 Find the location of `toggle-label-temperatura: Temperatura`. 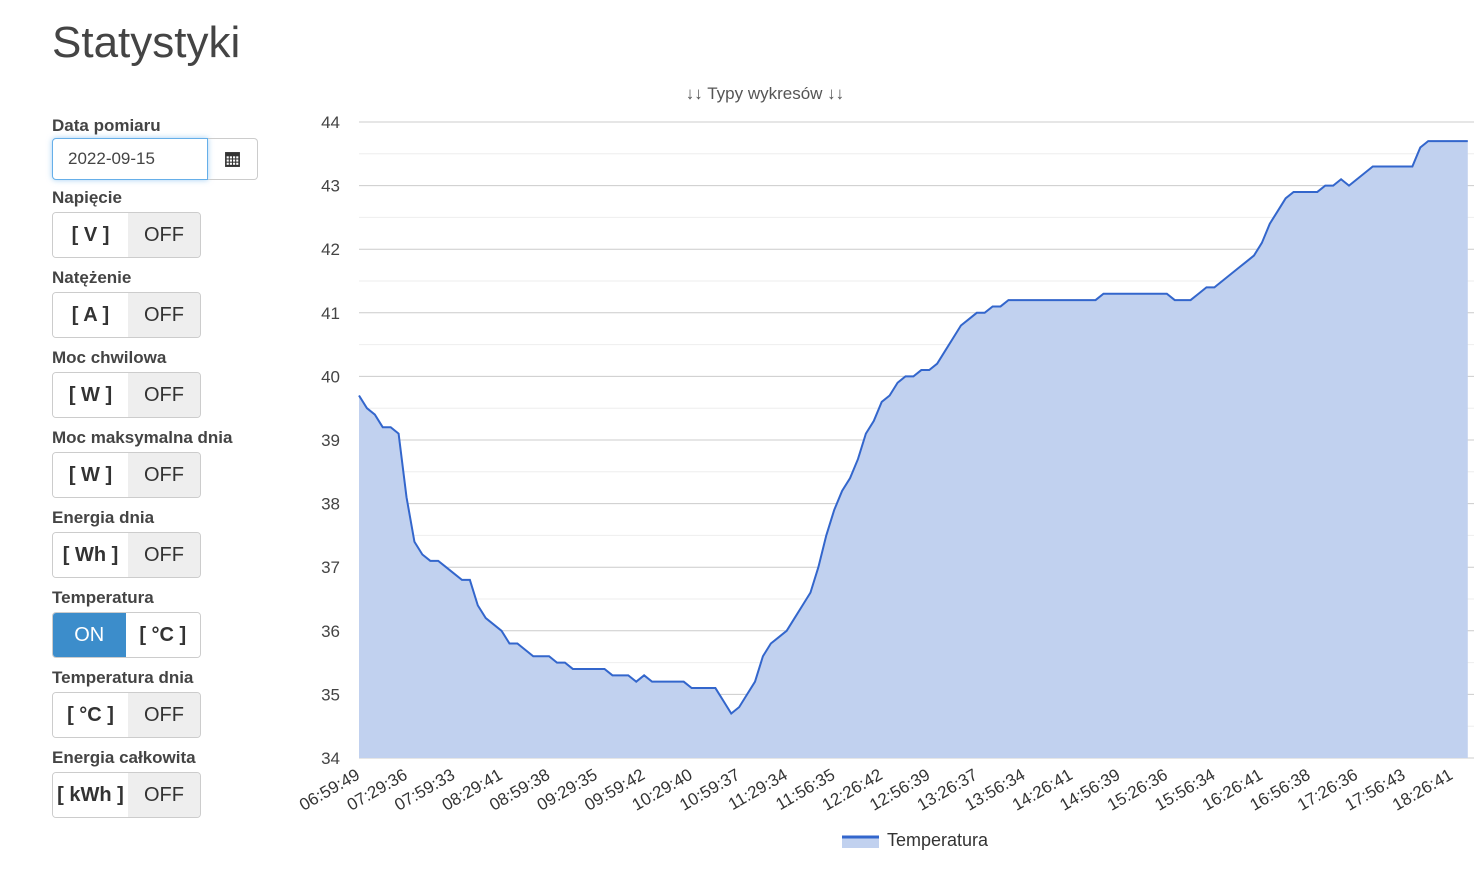

toggle-label-temperatura: Temperatura is located at coordinates (103, 597).